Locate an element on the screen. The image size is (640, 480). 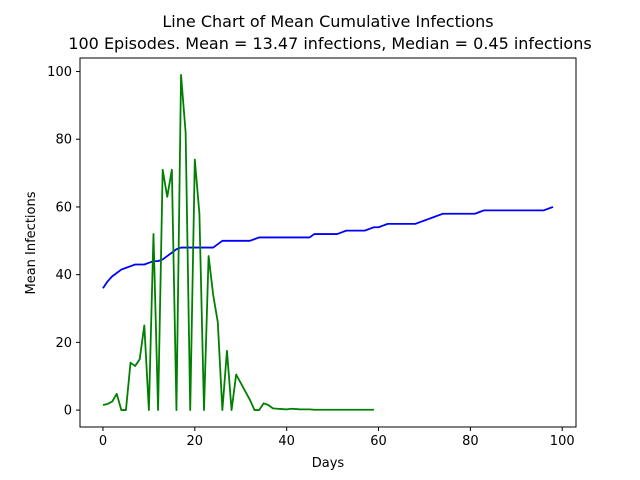
x-tick-label: 0 is located at coordinates (103, 441).